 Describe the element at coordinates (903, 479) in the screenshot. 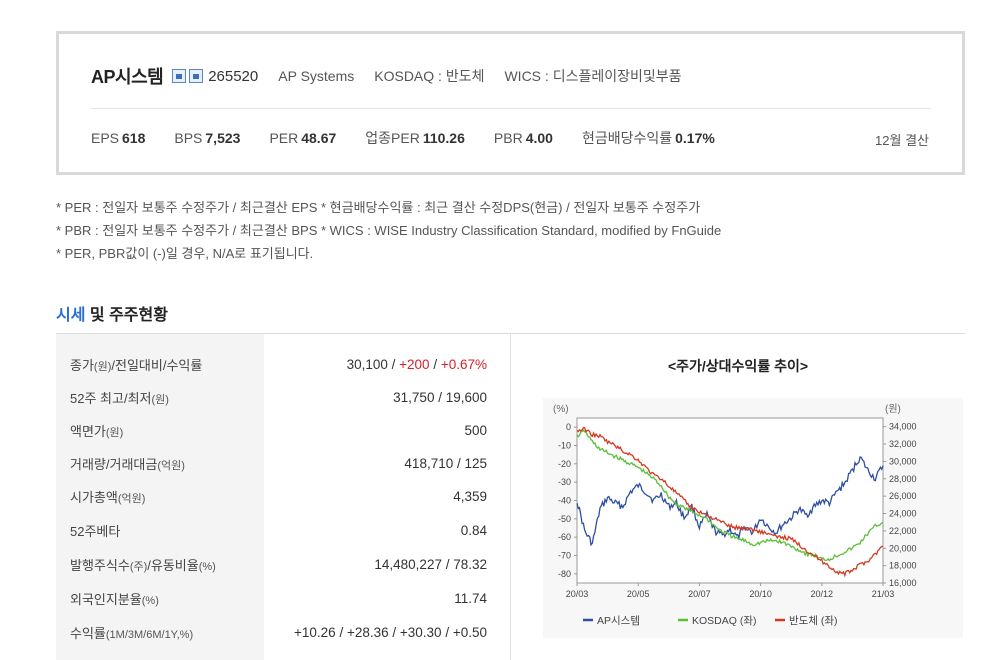

I see `right-tick-label: 28,000` at that location.